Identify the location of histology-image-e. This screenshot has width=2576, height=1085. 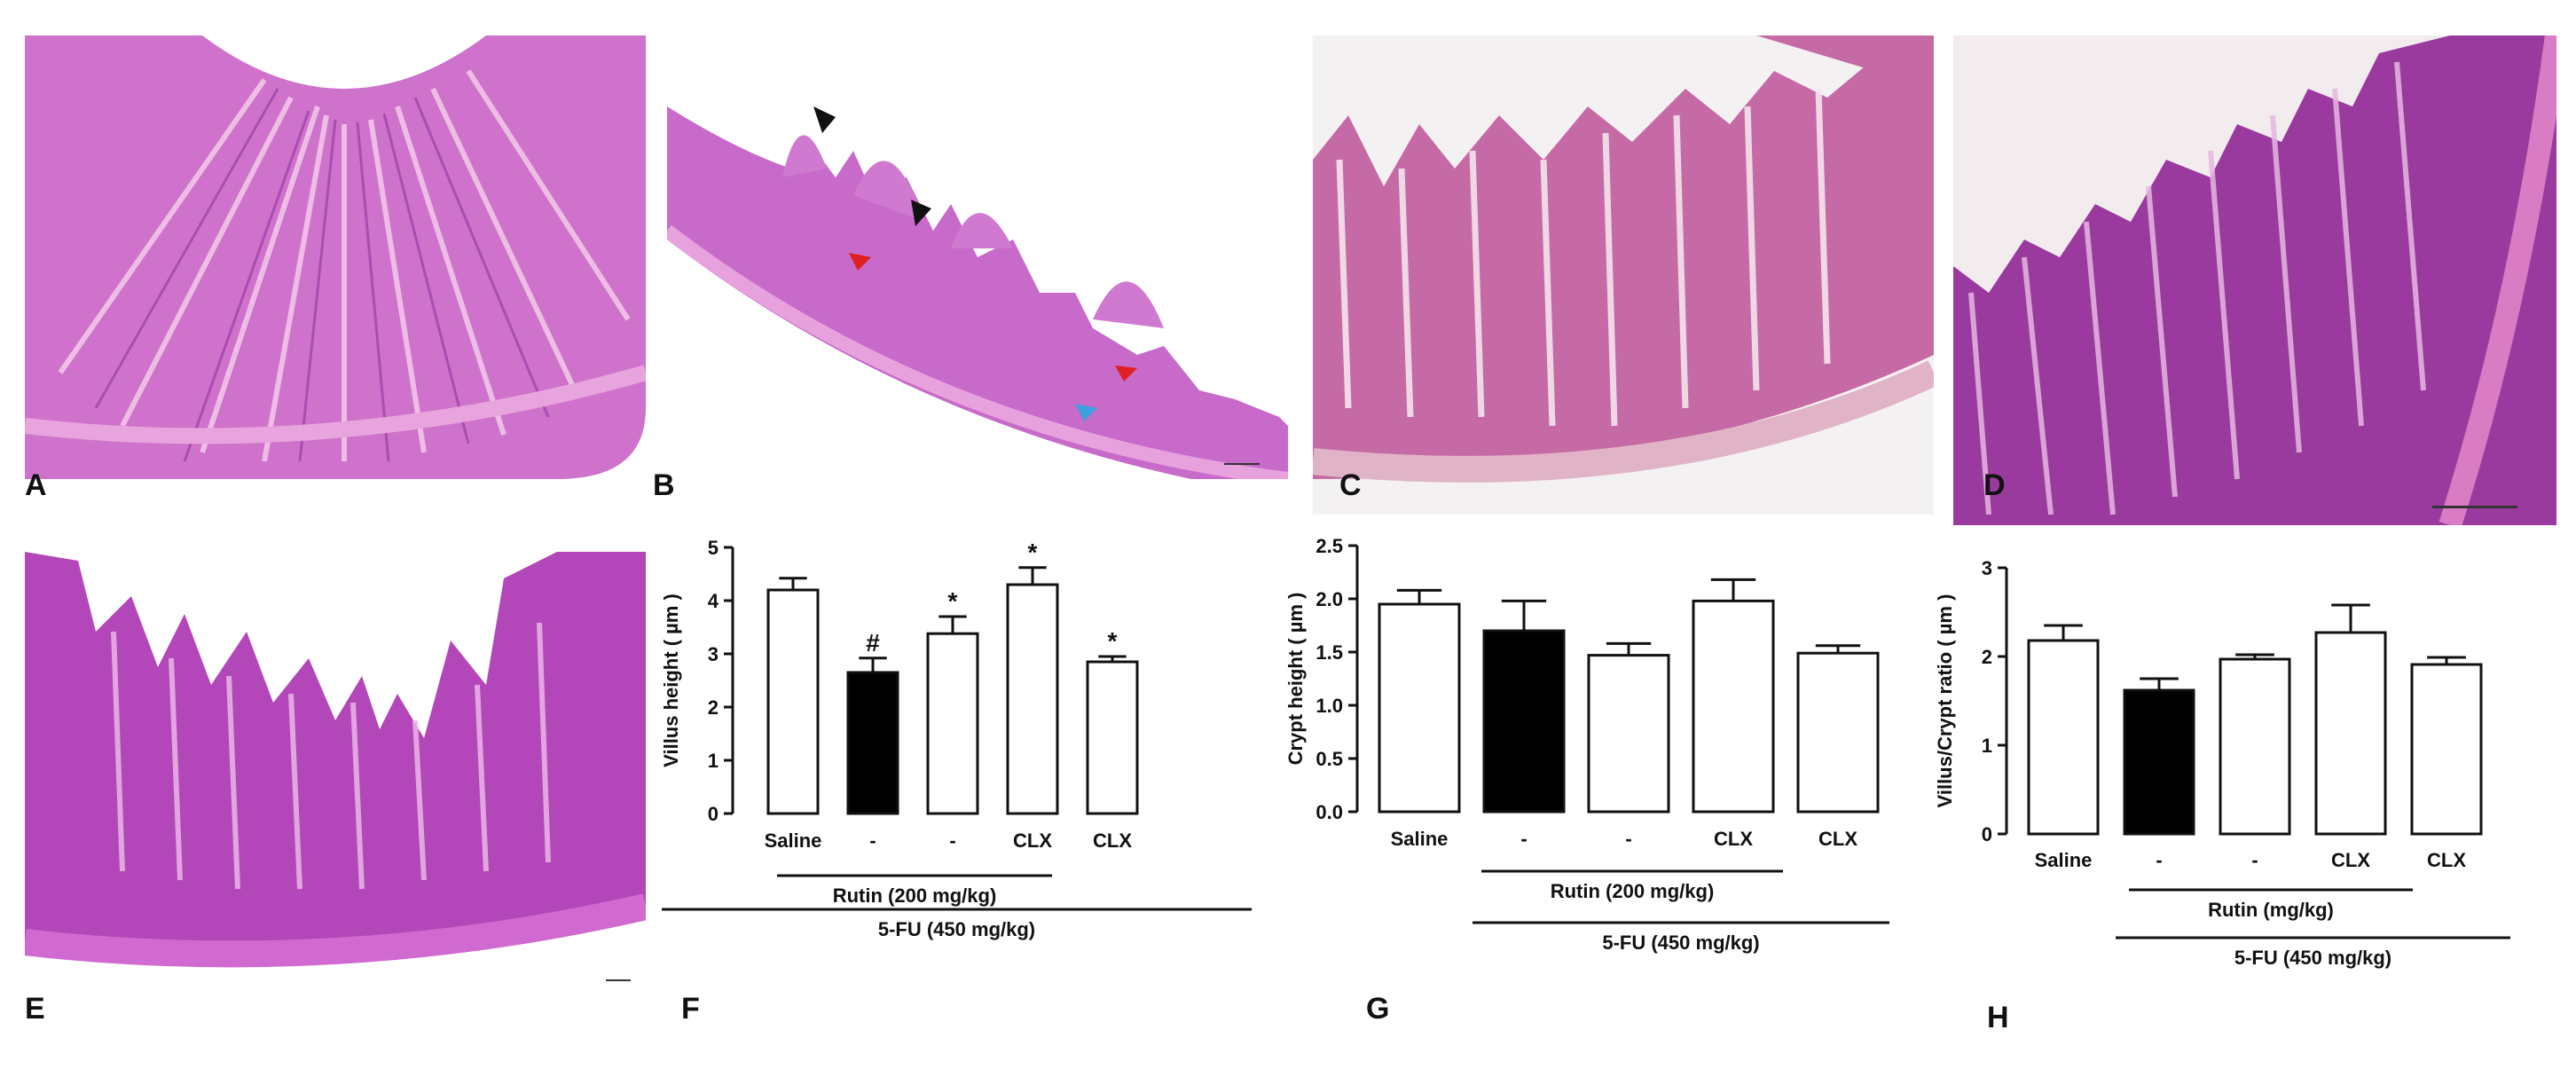
(335, 774).